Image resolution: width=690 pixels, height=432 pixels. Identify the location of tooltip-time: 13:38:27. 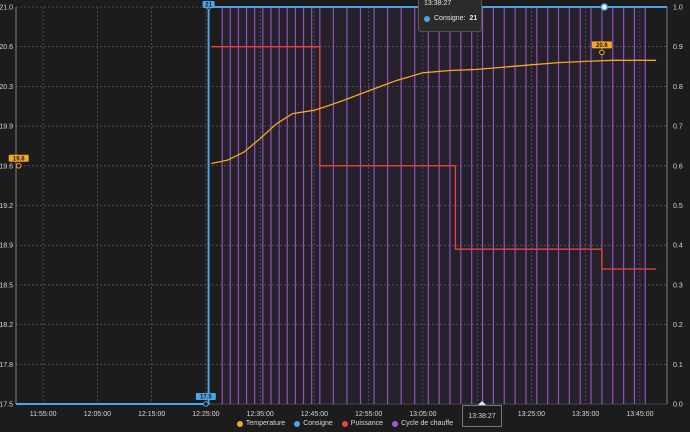
(438, 3).